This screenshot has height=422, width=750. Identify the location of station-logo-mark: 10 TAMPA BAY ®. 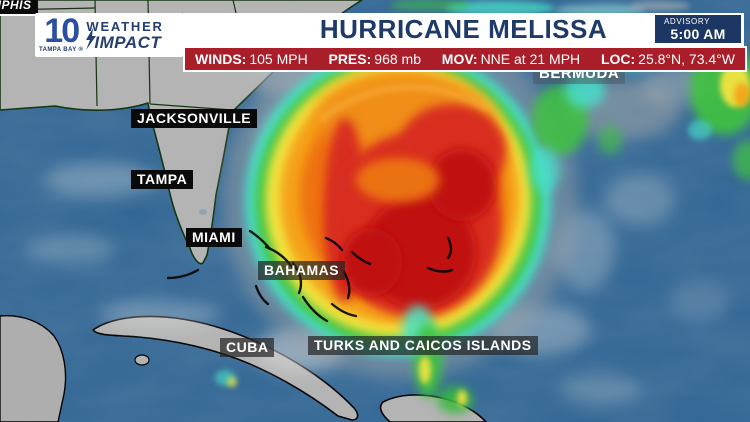
(61, 32).